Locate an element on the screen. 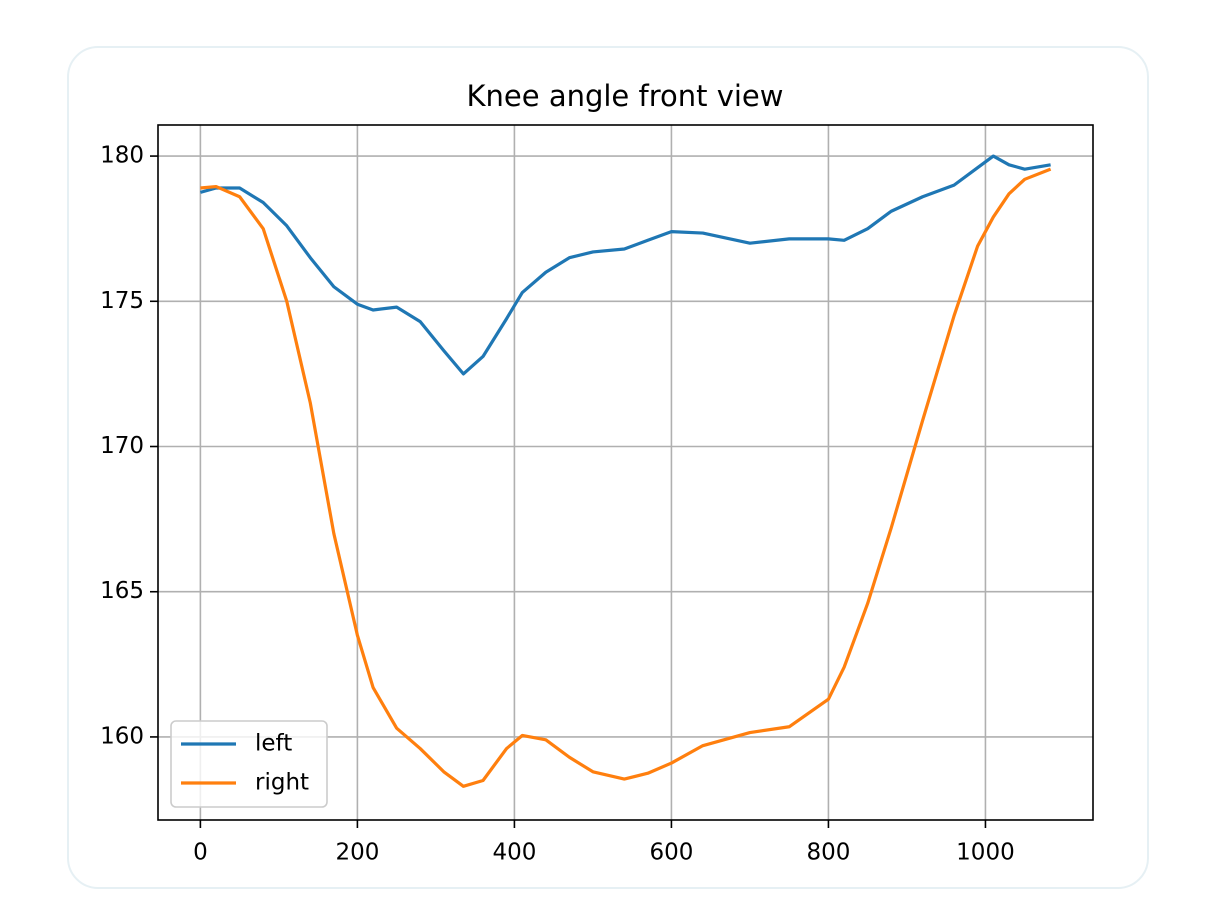 The width and height of the screenshot is (1211, 904). y-tick-label: 160 is located at coordinates (122, 736).